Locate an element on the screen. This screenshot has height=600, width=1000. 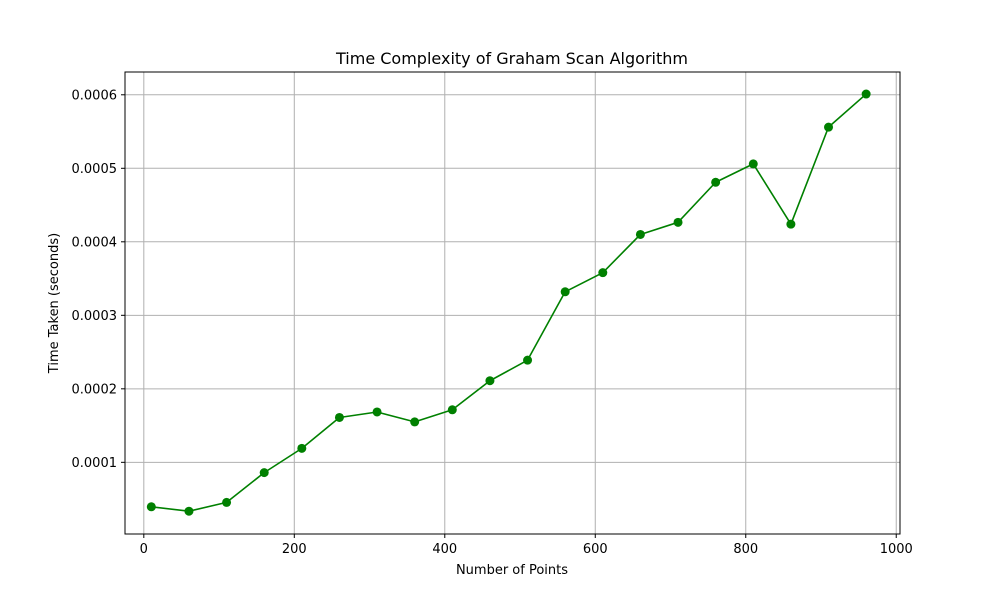
y-tick-label: 0.0004 is located at coordinates (95, 242).